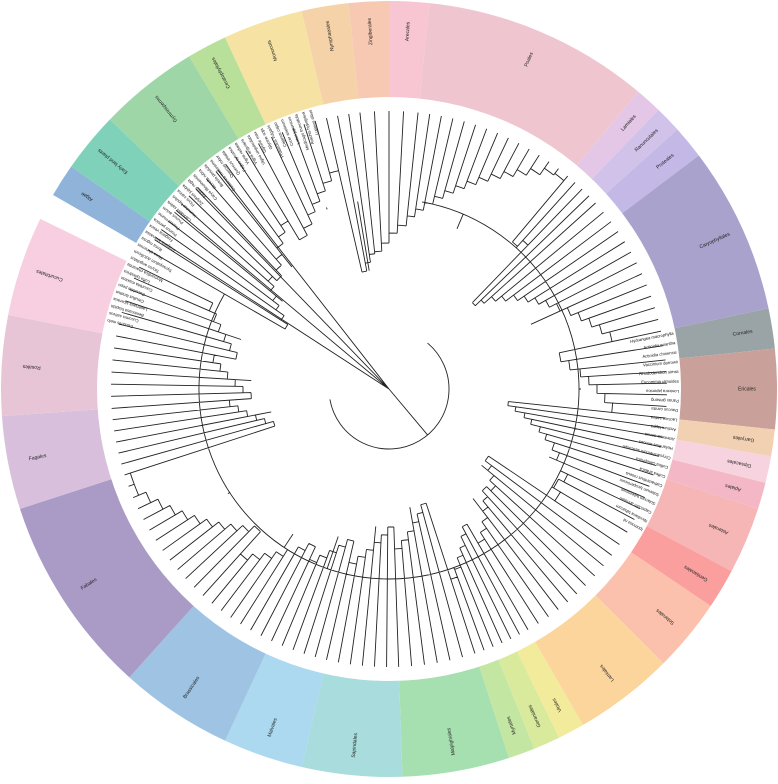 The image size is (778, 784). Describe the element at coordinates (733, 487) in the screenshot. I see `clade-label-apiales: Apiales` at that location.